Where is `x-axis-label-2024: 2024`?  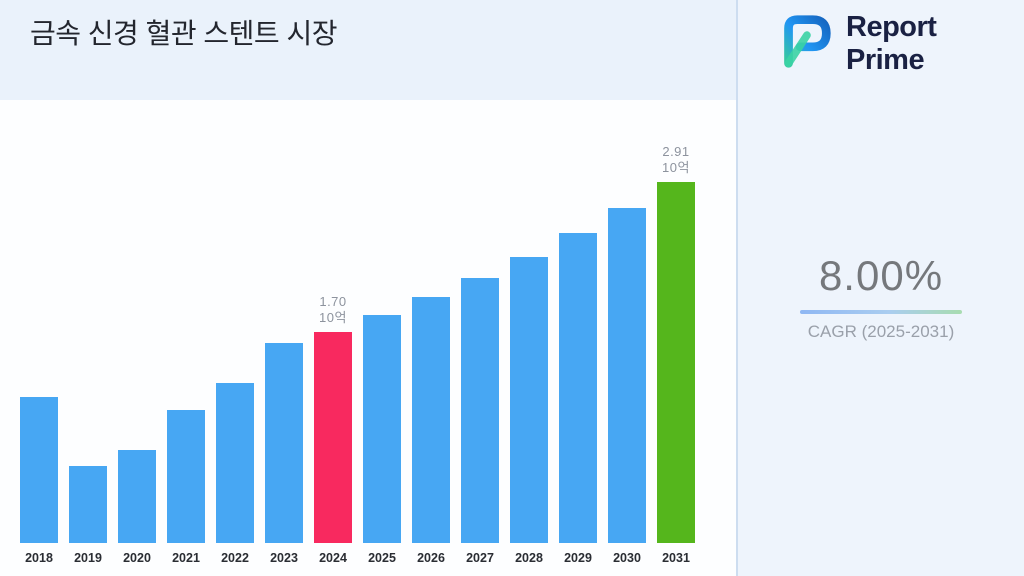 x-axis-label-2024: 2024 is located at coordinates (333, 558).